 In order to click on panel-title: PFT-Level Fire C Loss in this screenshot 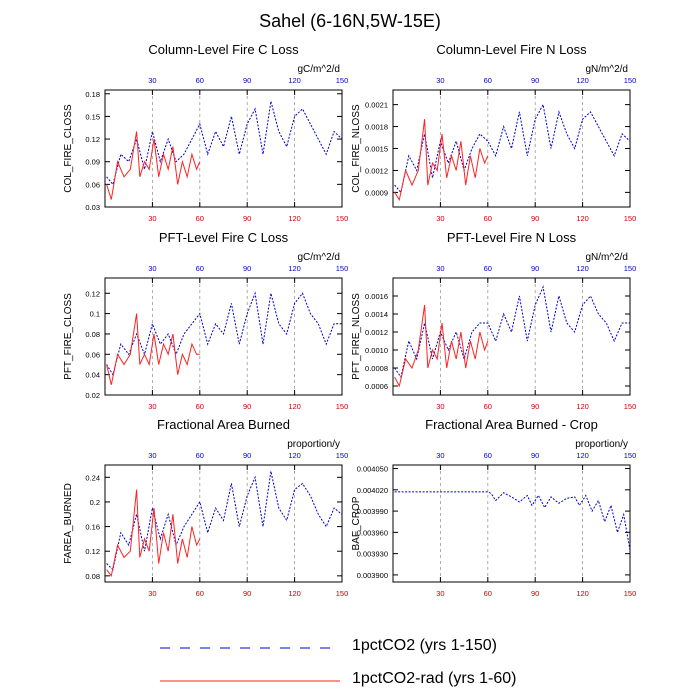, I will do `click(224, 237)`.